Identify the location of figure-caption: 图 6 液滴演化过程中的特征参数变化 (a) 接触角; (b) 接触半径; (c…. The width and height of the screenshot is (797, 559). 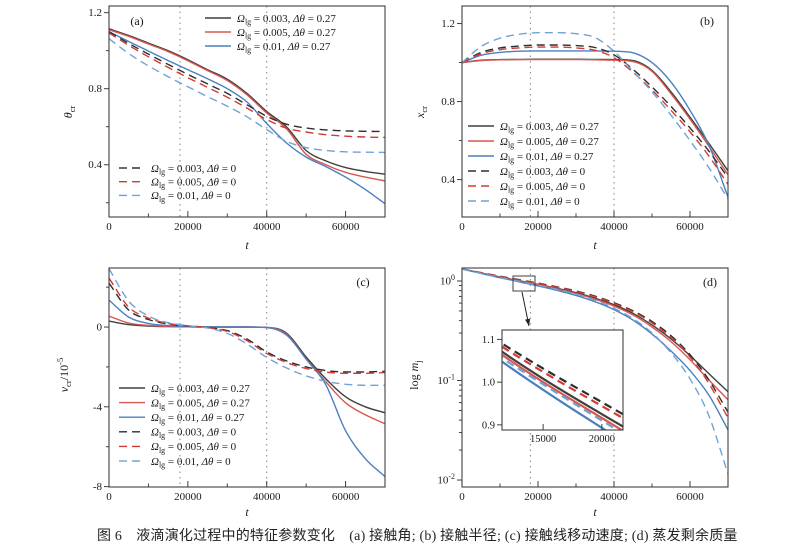
(417, 536).